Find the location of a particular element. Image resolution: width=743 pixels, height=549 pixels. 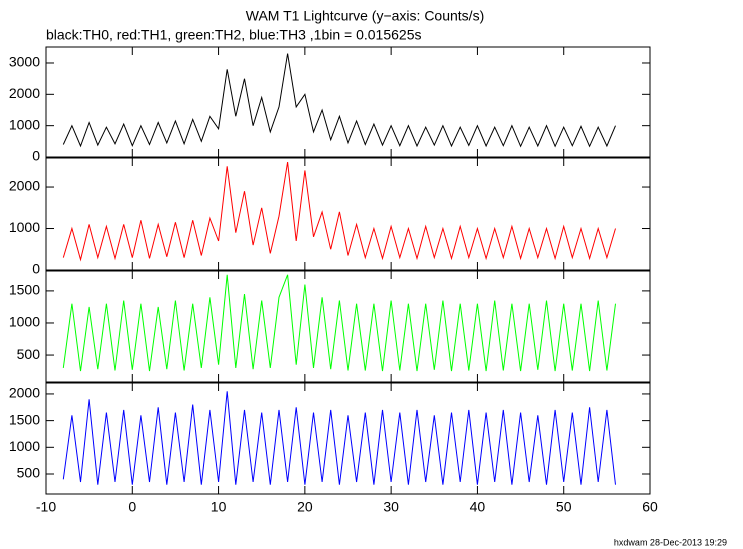

x-tick-label: 60 is located at coordinates (650, 507).